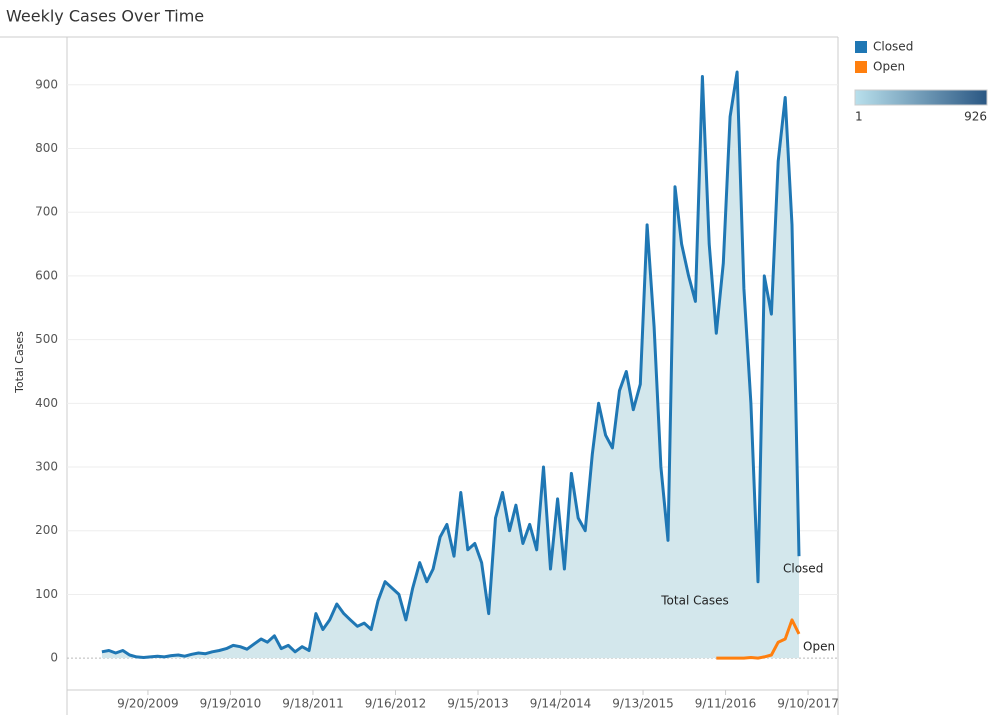 Image resolution: width=991 pixels, height=715 pixels. Describe the element at coordinates (313, 704) in the screenshot. I see `x-tick-label: 9/18/2011` at that location.